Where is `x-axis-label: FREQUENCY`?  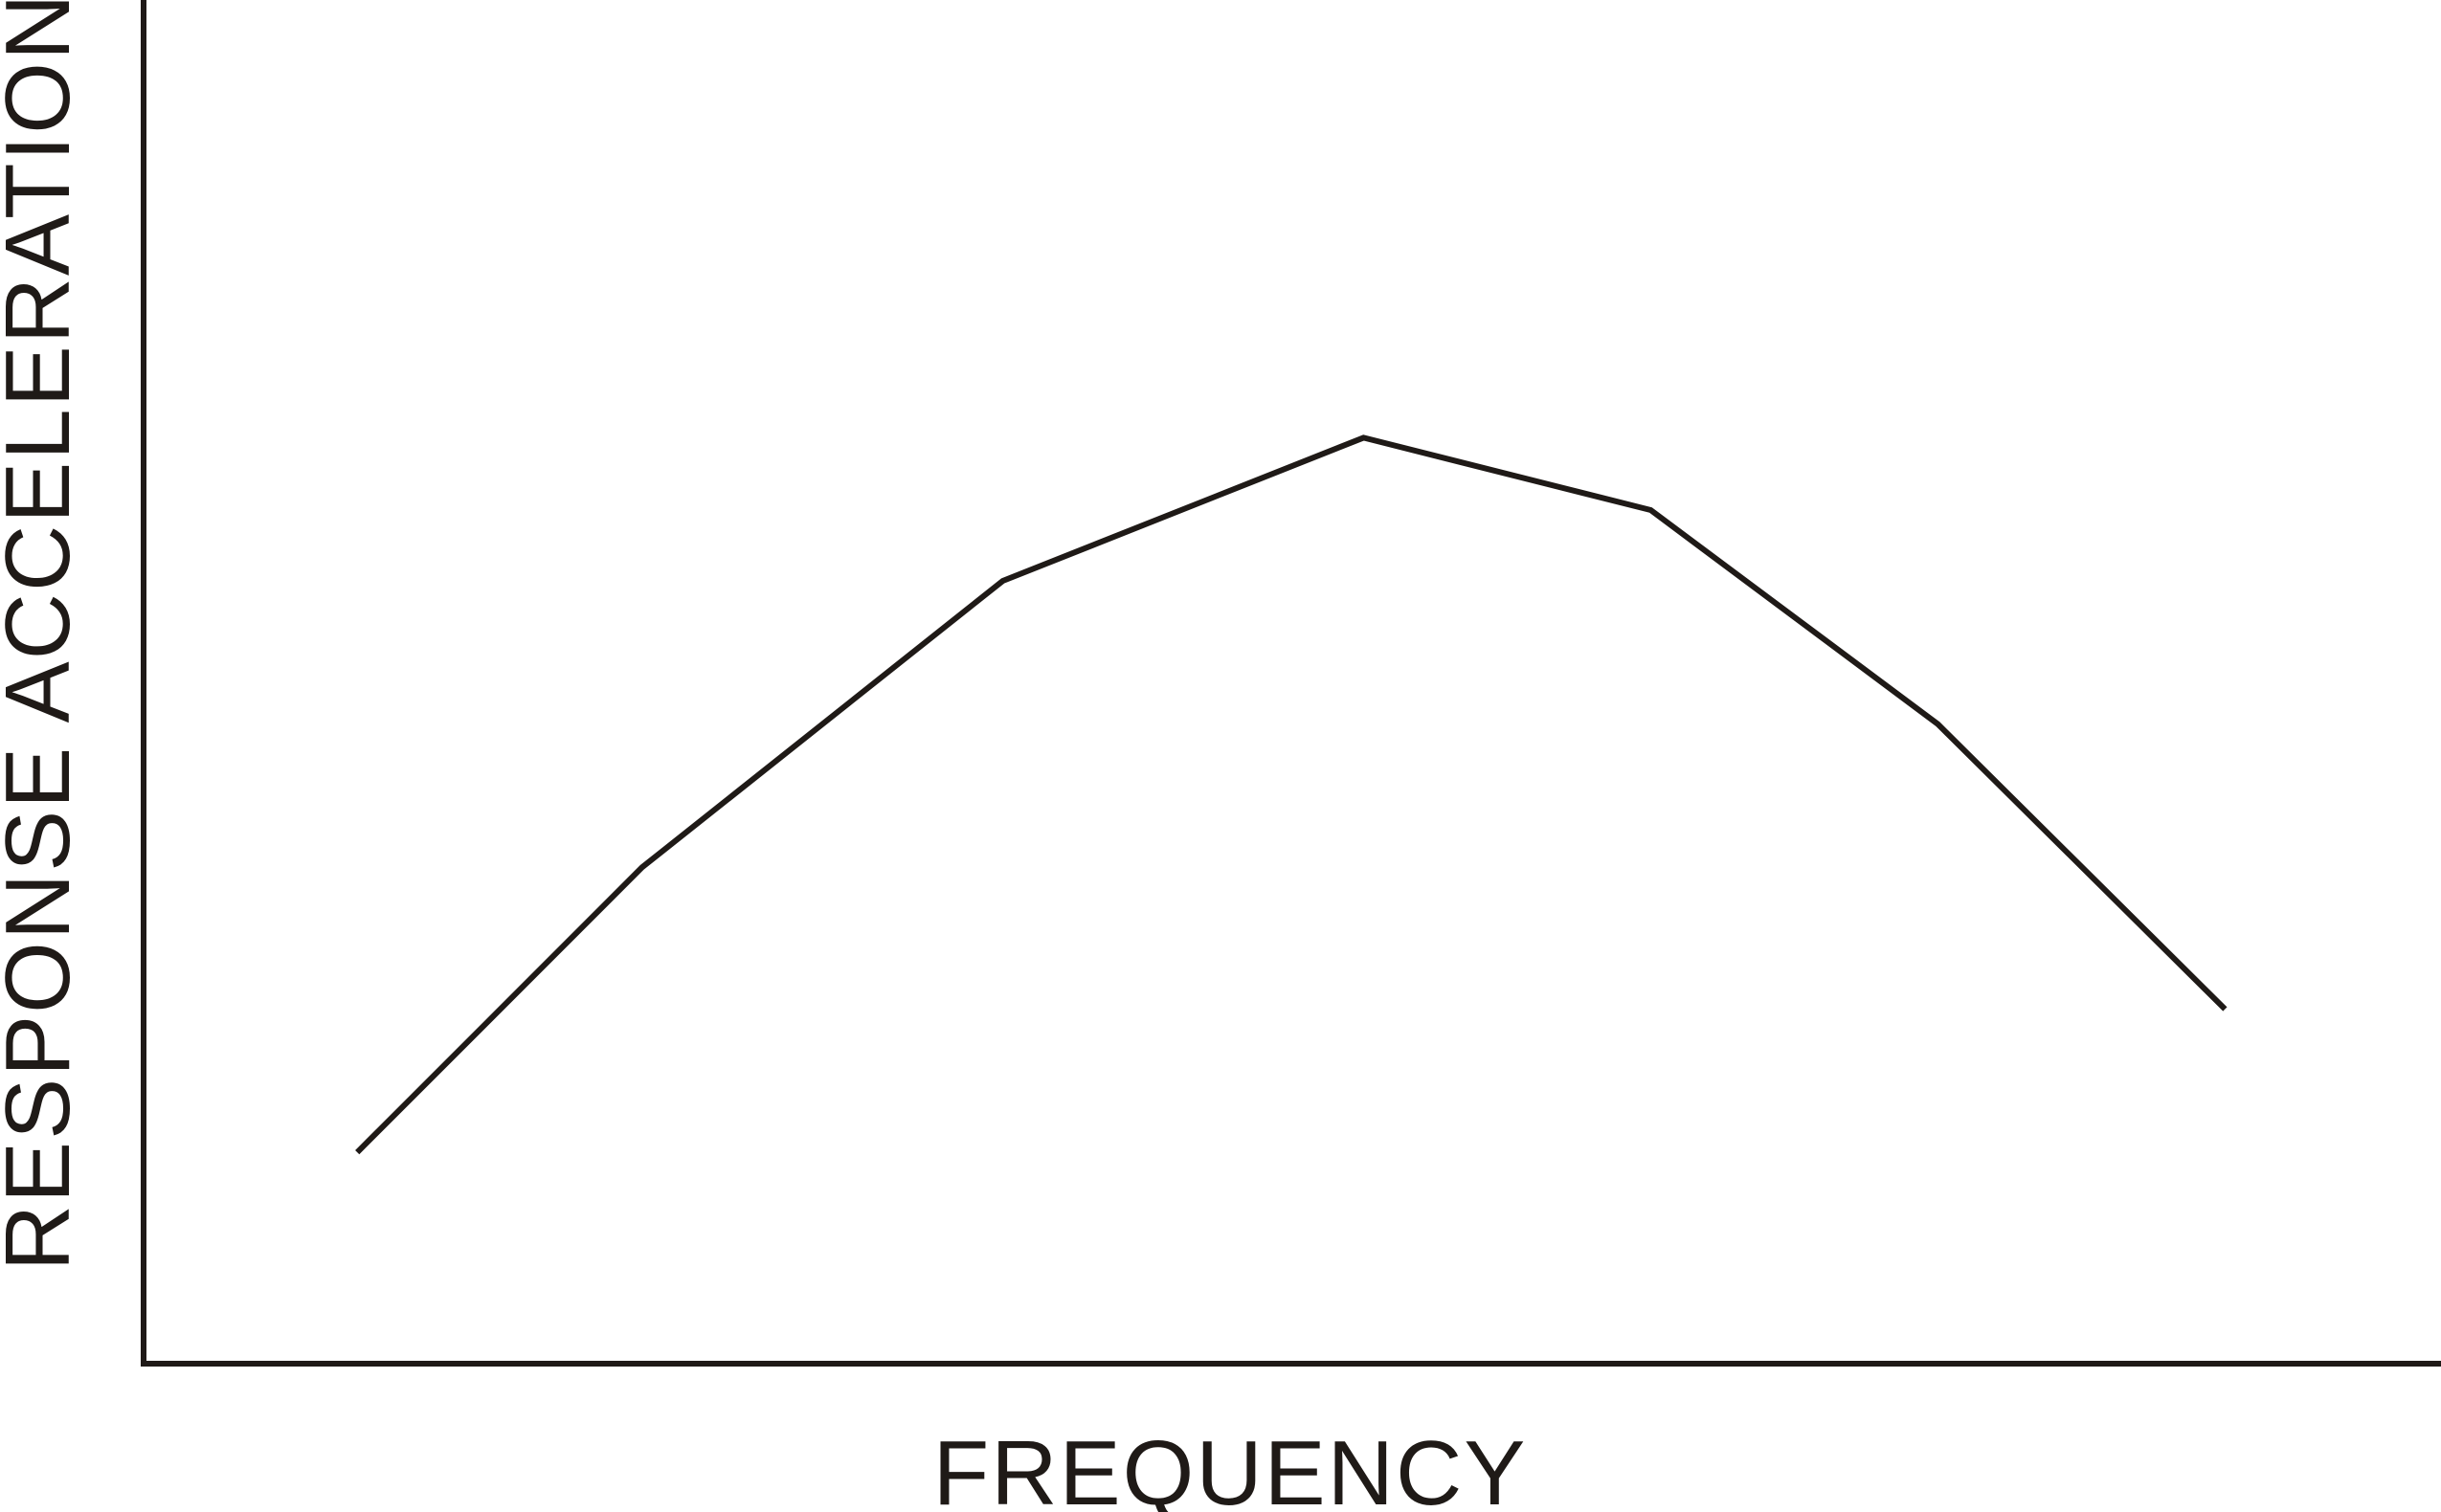
x-axis-label: FREQUENCY is located at coordinates (1230, 1467).